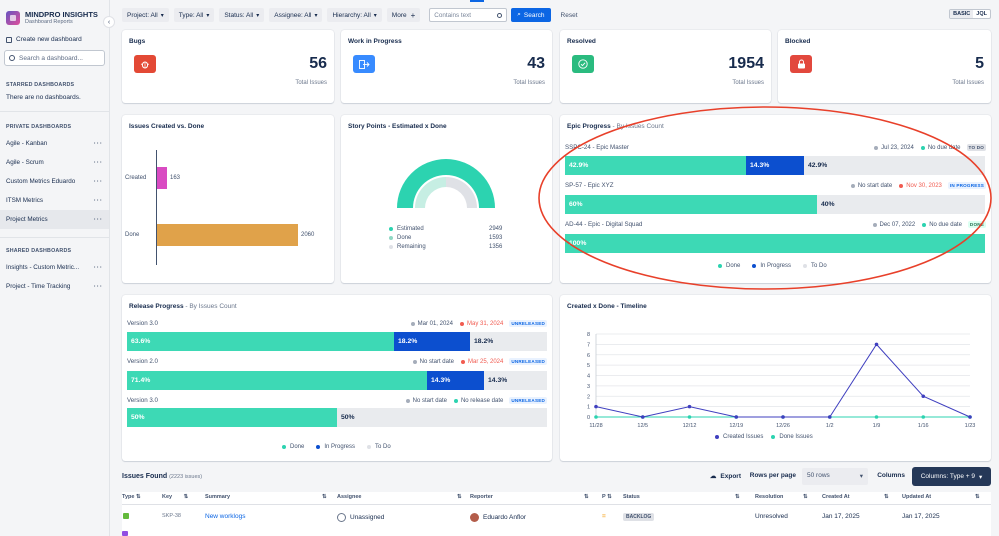 The width and height of the screenshot is (999, 536). I want to click on epic-name: SSPC-24 - Epic Master, so click(597, 147).